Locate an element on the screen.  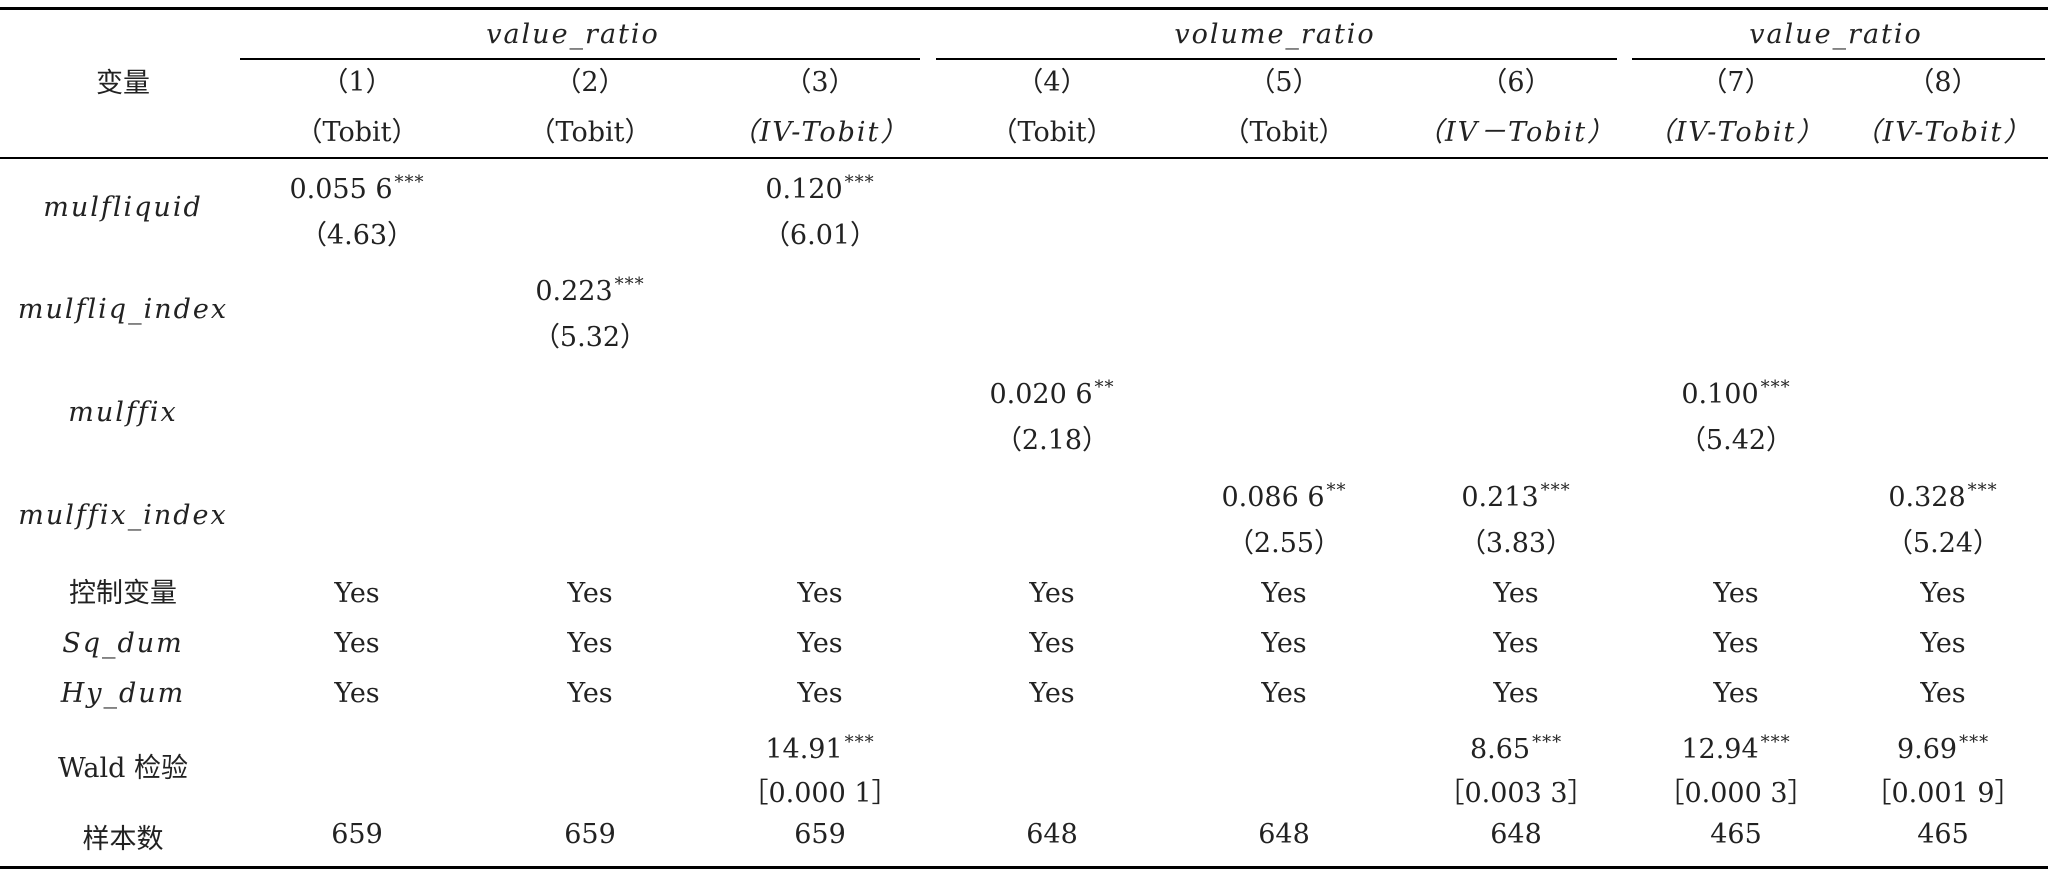
tstat-cell: （5.42） is located at coordinates (1736, 440).